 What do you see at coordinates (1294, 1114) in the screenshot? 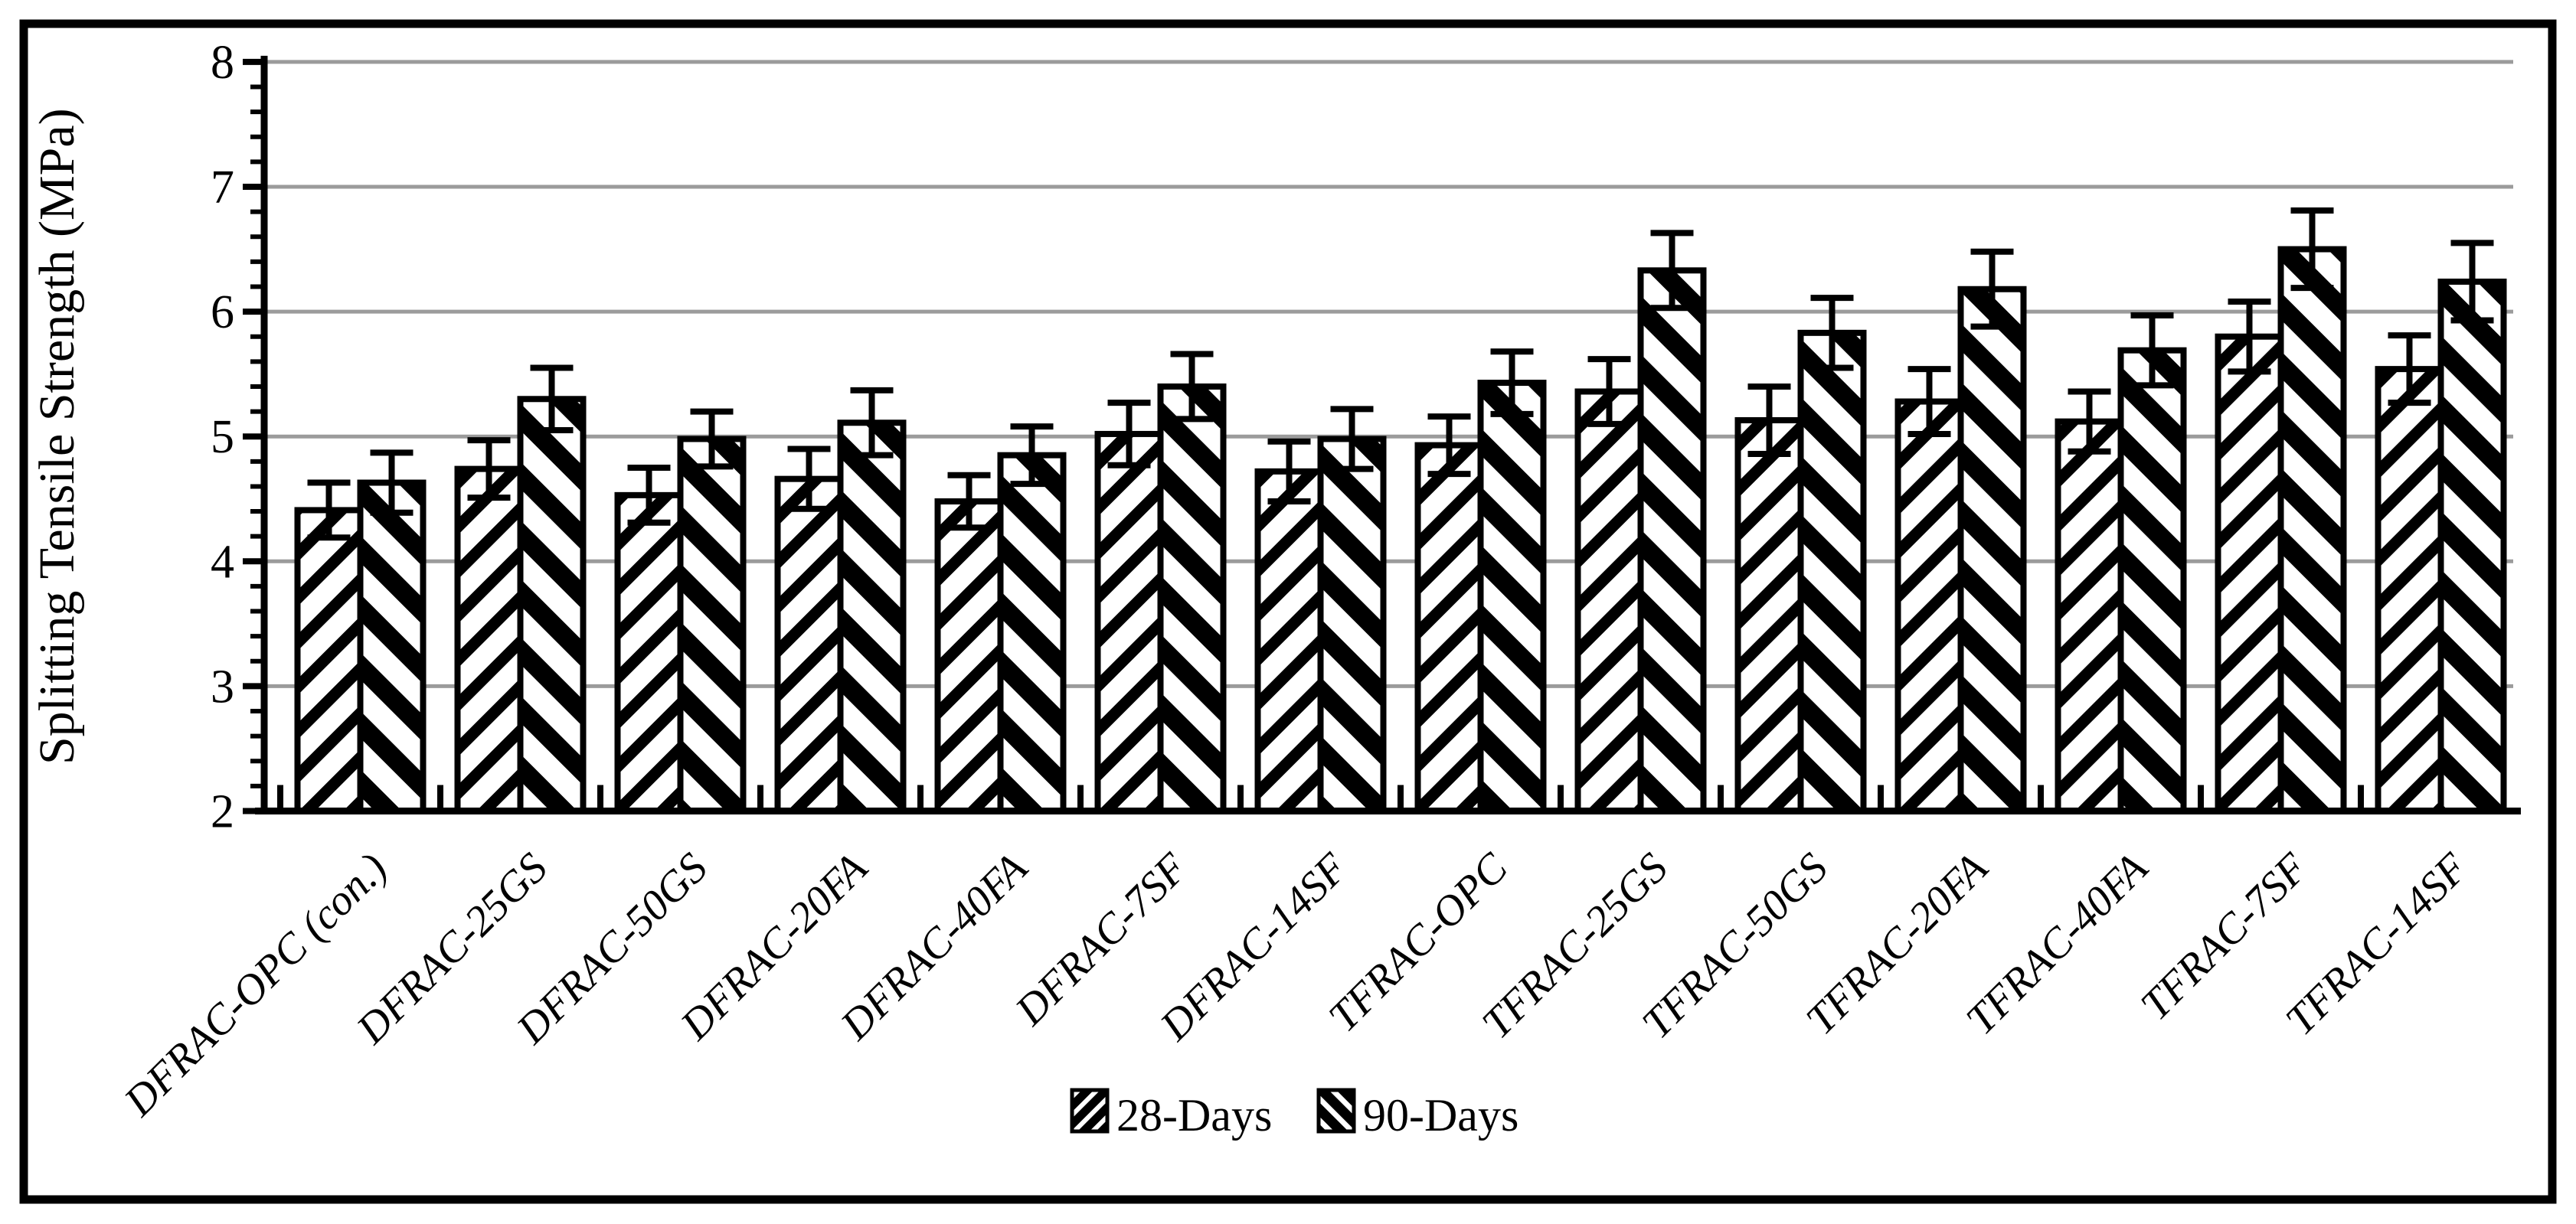
I see `legend-layer: 28-Days 90-Days` at bounding box center [1294, 1114].